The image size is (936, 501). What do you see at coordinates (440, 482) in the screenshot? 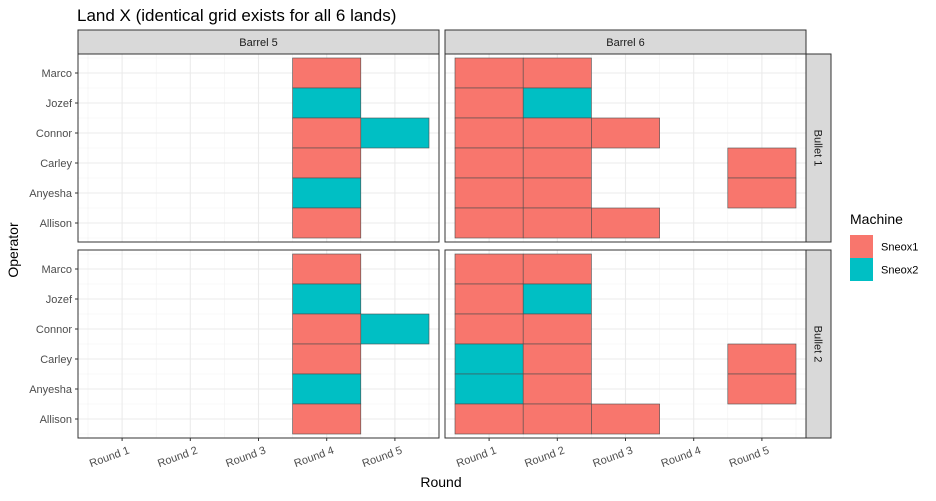
I see `x-axis-title: Round` at bounding box center [440, 482].